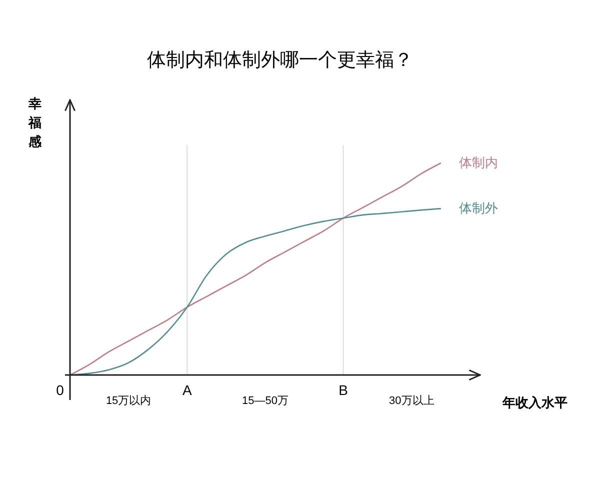 This screenshot has height=480, width=600. Describe the element at coordinates (280, 60) in the screenshot. I see `chart-title: 体制内和体制外哪一个更幸福？` at that location.